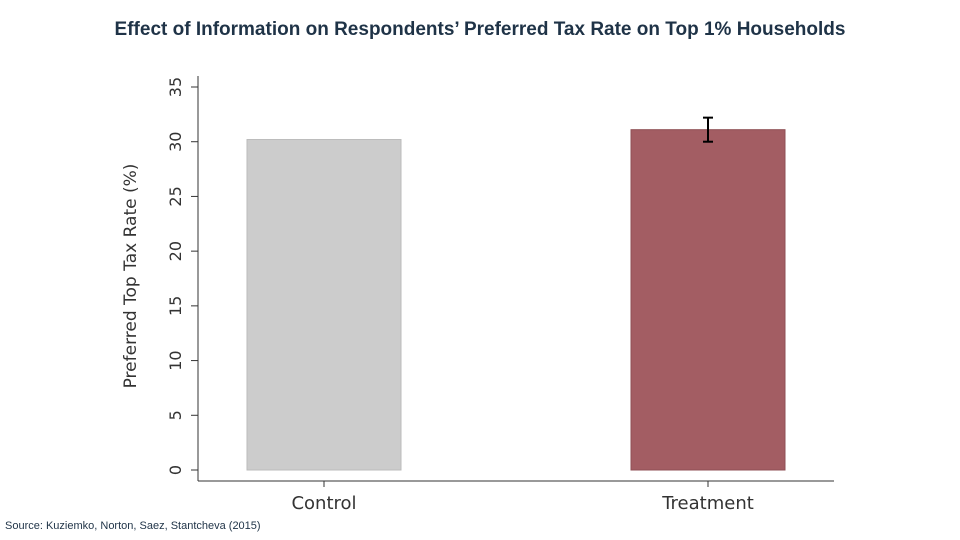  What do you see at coordinates (522, 497) in the screenshot?
I see `x-axis-ticks: Control Treatment` at bounding box center [522, 497].